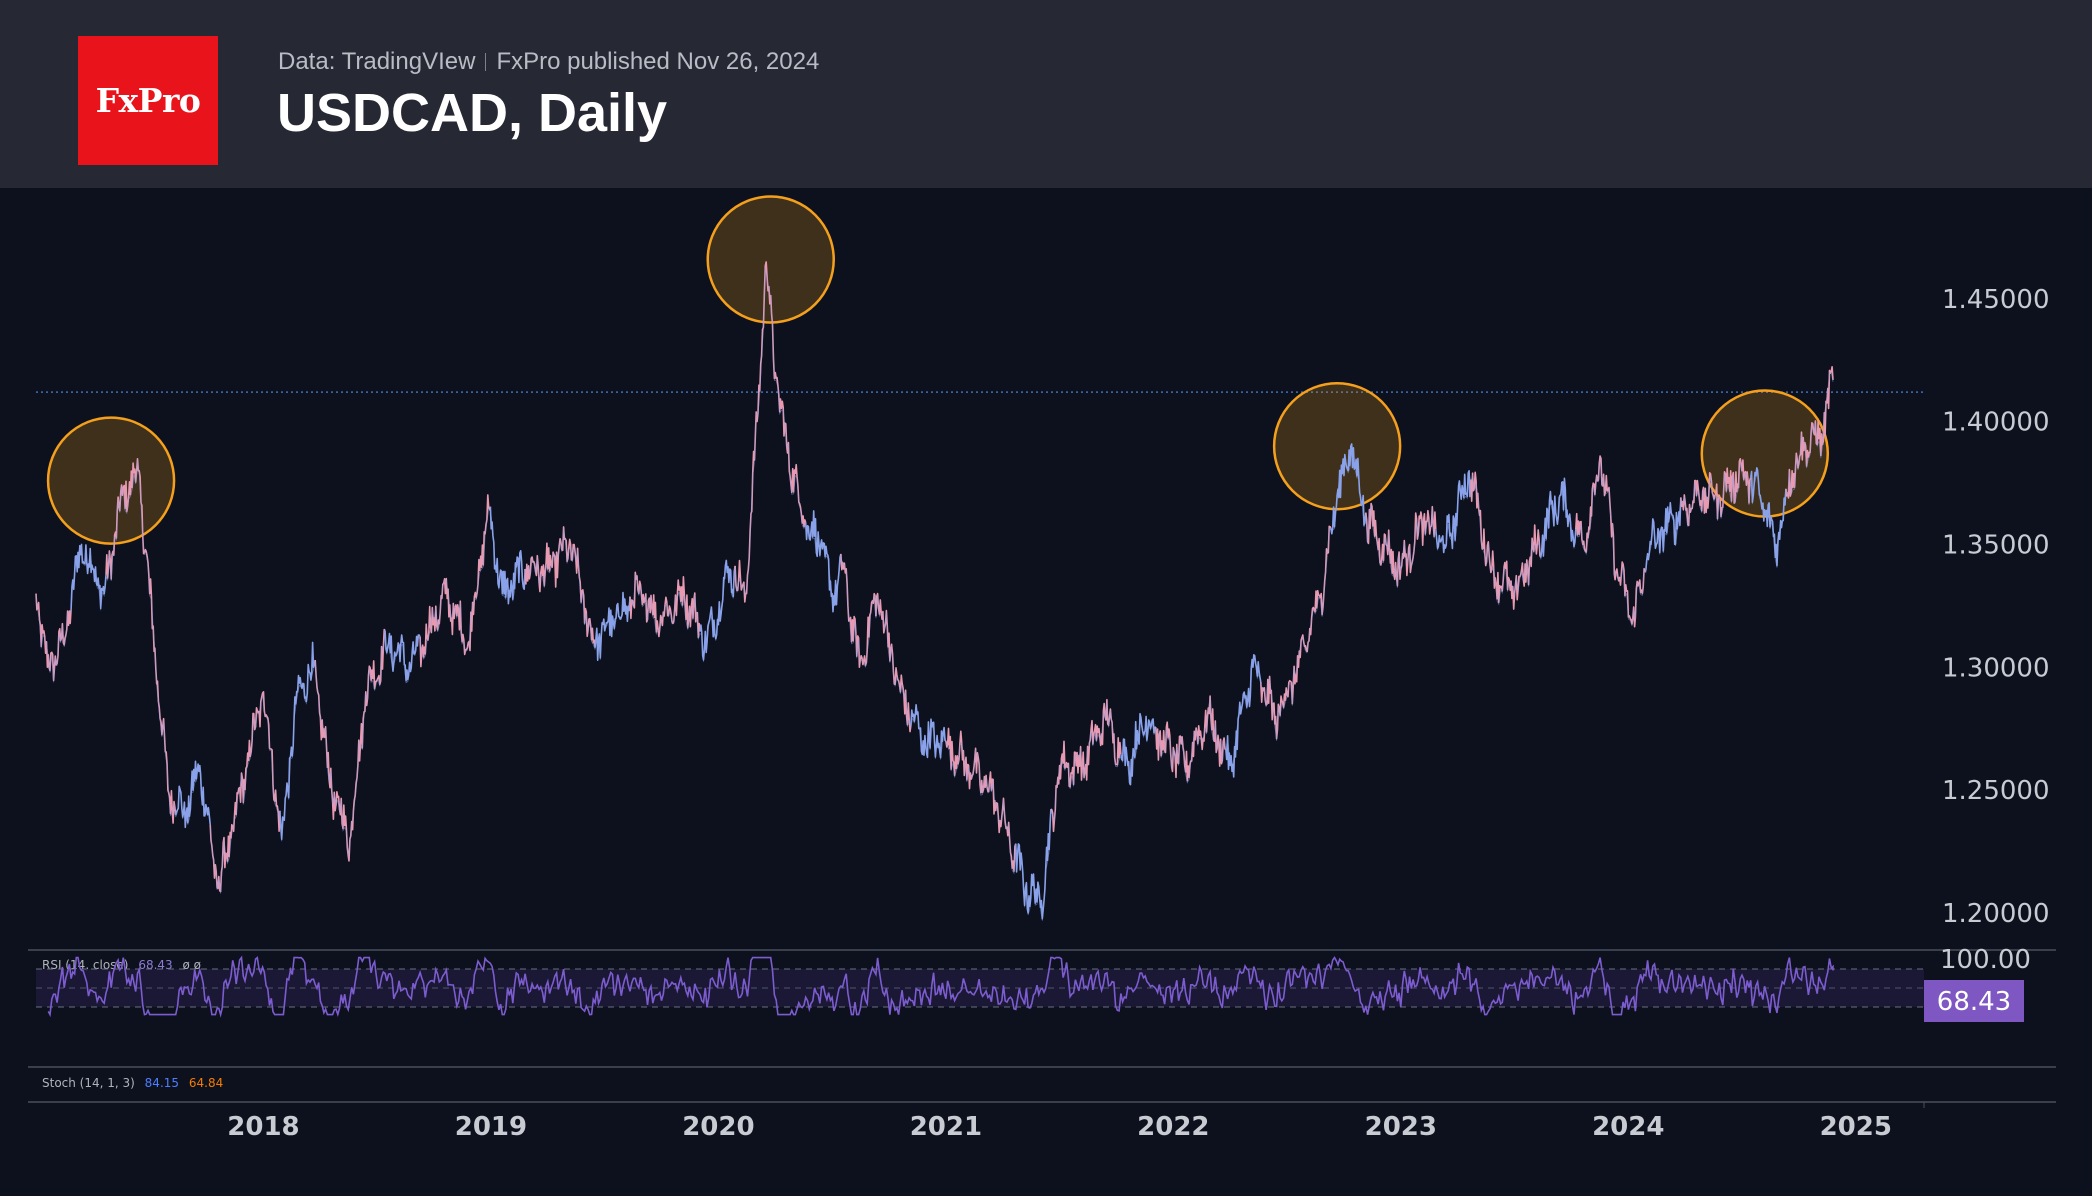 Image resolution: width=2092 pixels, height=1196 pixels. Describe the element at coordinates (377, 61) in the screenshot. I see `data-source: Data: TradingVIew` at that location.